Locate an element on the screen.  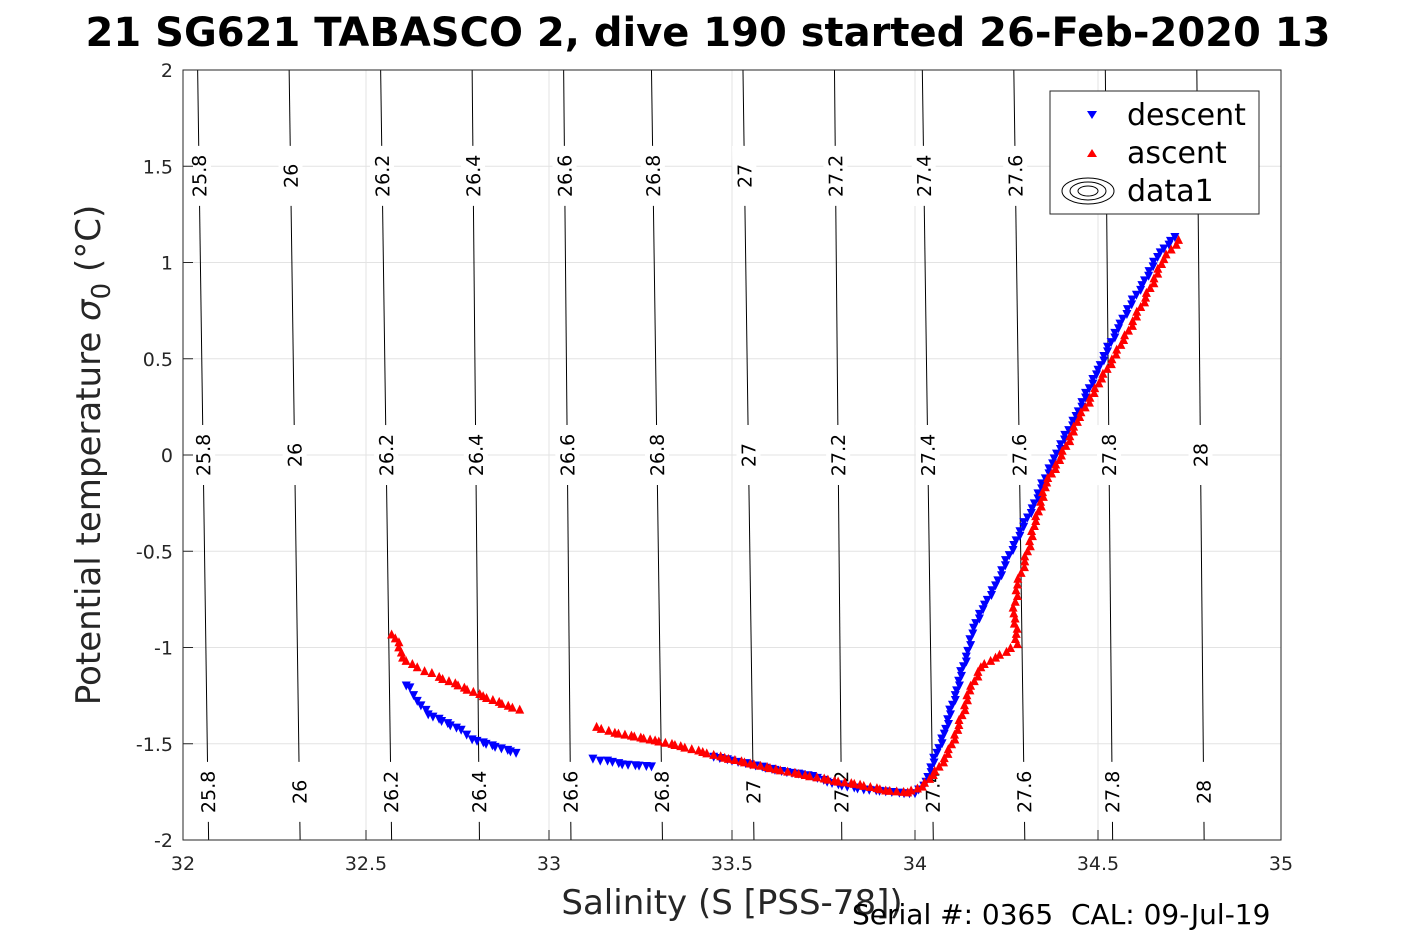
x-tick-label: 34 is located at coordinates (915, 864).